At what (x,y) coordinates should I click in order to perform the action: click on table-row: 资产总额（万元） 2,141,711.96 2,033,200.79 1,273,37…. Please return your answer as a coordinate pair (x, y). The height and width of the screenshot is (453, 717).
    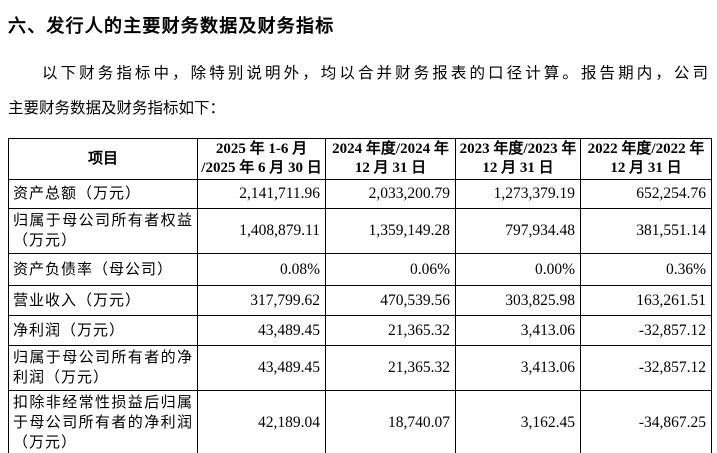
    Looking at the image, I should click on (360, 194).